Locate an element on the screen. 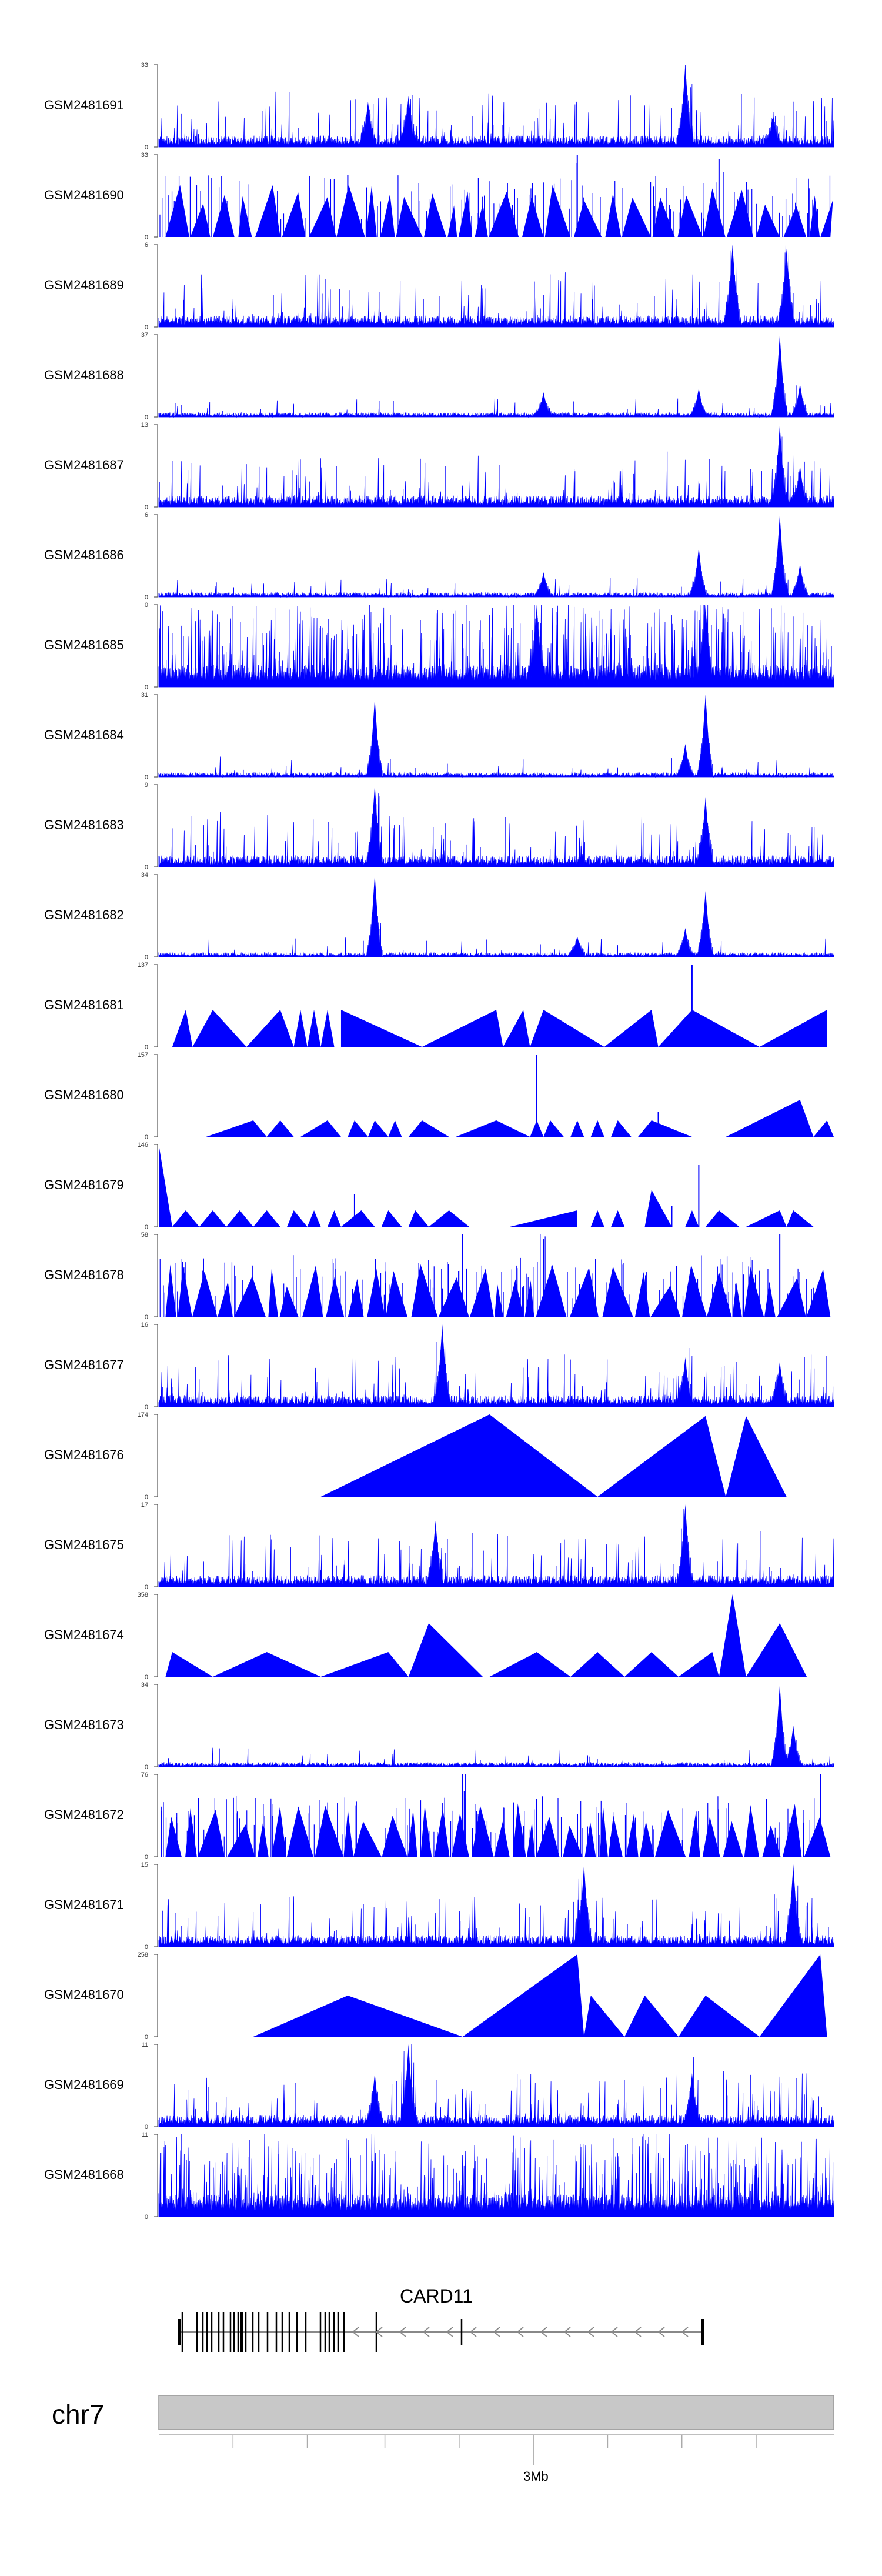  track-label: GSM2481677 is located at coordinates (84, 1364).